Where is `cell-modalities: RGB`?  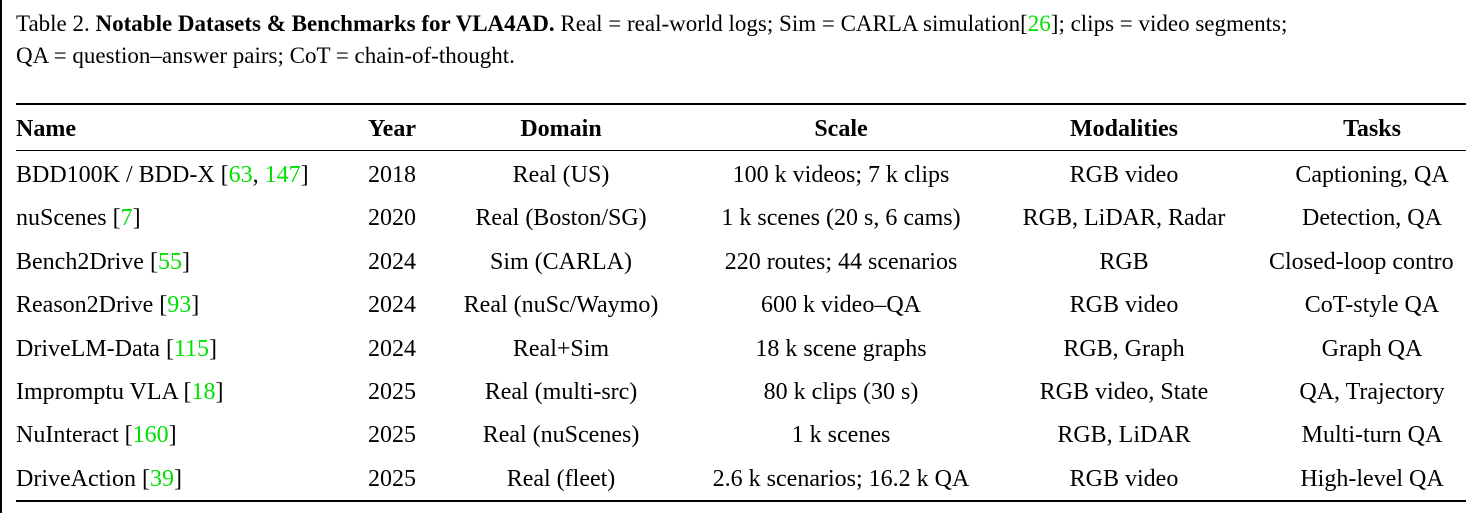 cell-modalities: RGB is located at coordinates (1124, 262).